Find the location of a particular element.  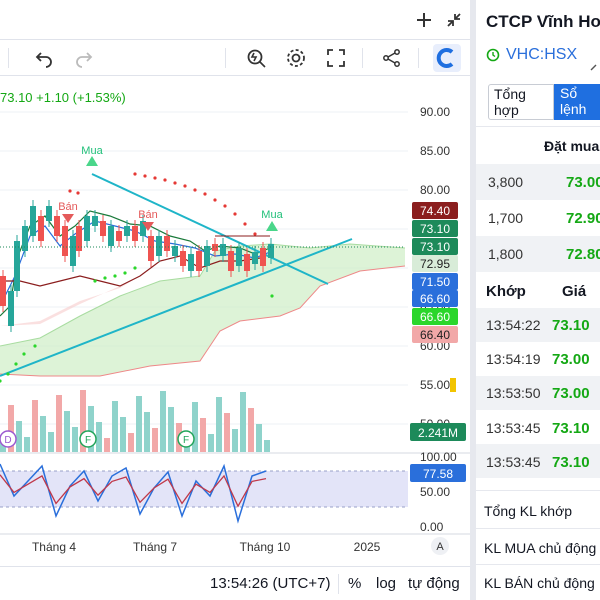

sar-red-dots is located at coordinates (162, 204).